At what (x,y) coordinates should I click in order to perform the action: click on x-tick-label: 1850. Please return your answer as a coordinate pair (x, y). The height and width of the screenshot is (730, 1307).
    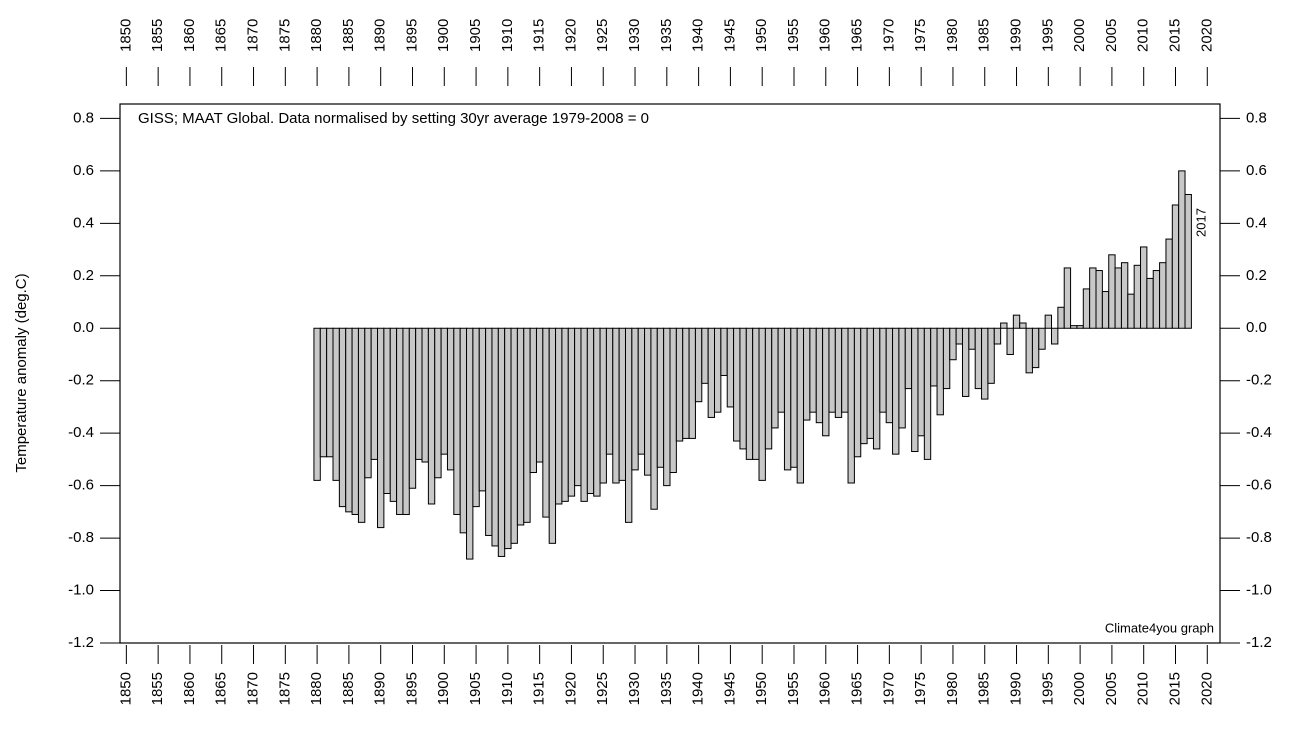
    Looking at the image, I should click on (125, 688).